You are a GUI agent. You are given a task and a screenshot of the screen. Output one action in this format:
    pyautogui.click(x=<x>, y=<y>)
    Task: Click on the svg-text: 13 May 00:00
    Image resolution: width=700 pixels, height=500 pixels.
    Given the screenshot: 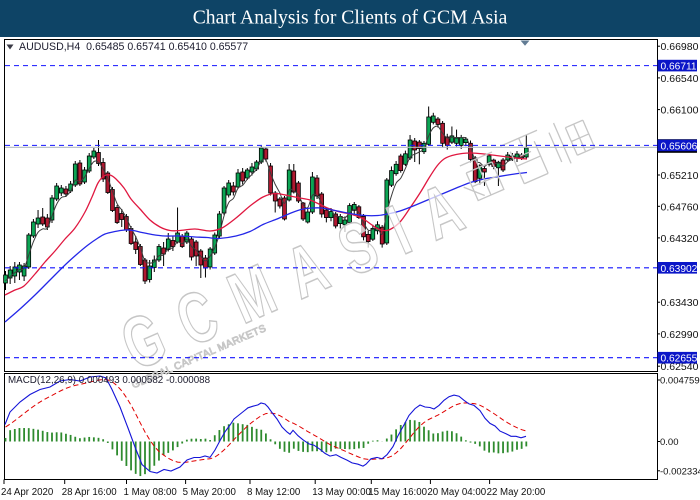 What is the action you would take?
    pyautogui.click(x=341, y=492)
    